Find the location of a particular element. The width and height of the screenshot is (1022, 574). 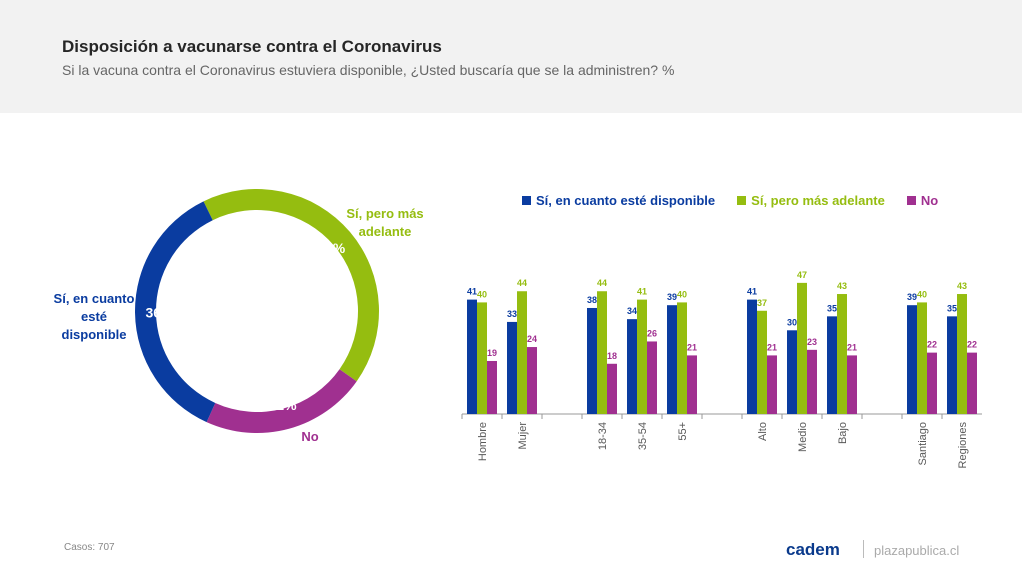

bar-value-label: 37 is located at coordinates (762, 303).